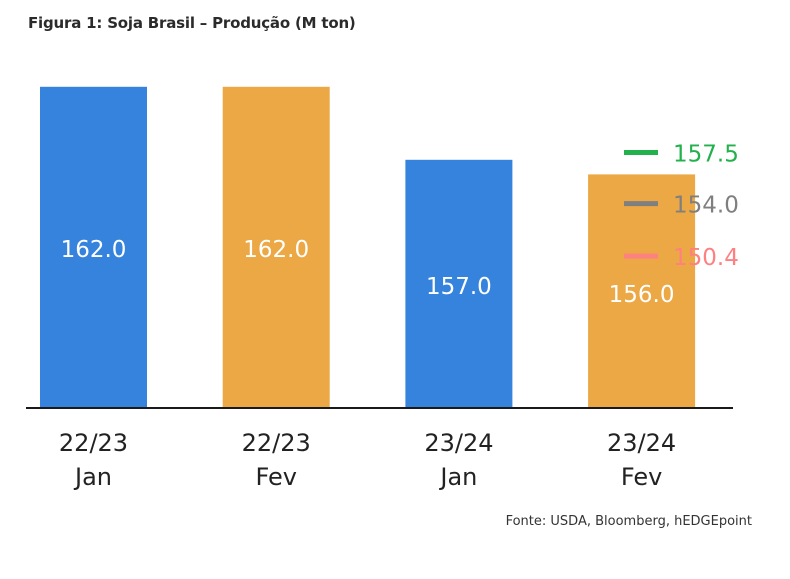 Image resolution: width=790 pixels, height=579 pixels. I want to click on chart-title: Figura 1: Soja Brasil – Produção (M ton), so click(192, 23).